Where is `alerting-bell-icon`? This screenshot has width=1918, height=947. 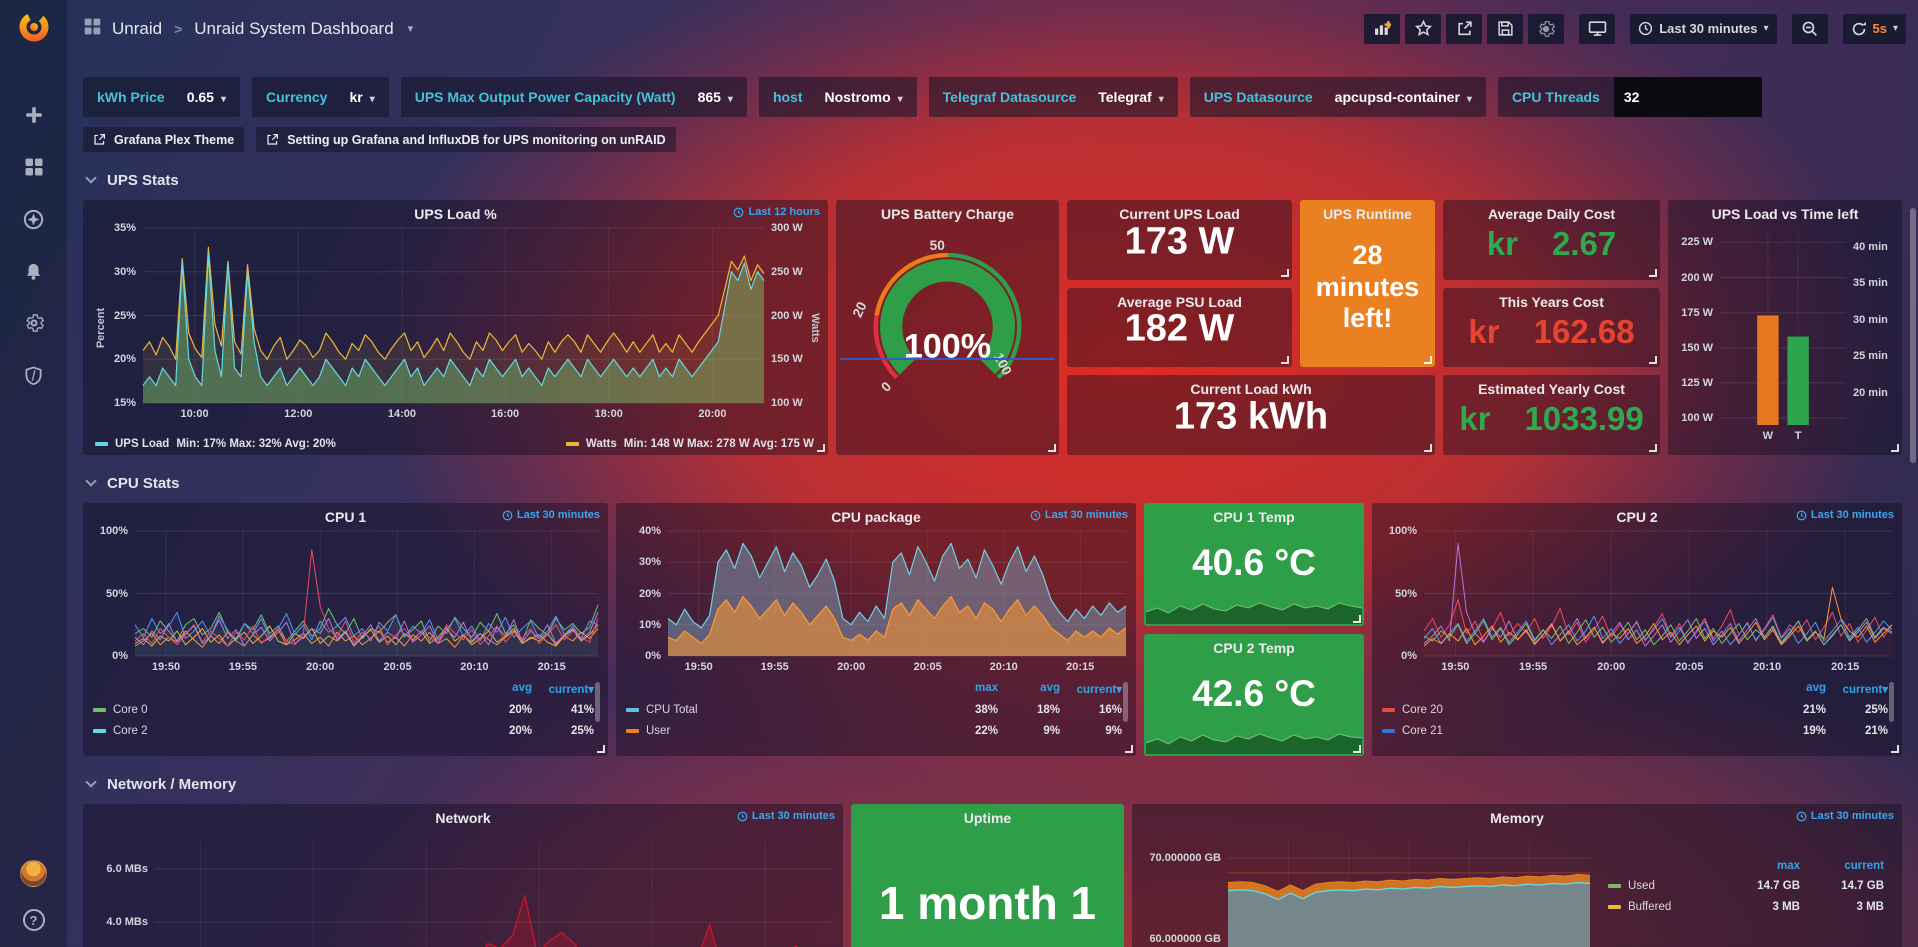 alerting-bell-icon is located at coordinates (34, 271).